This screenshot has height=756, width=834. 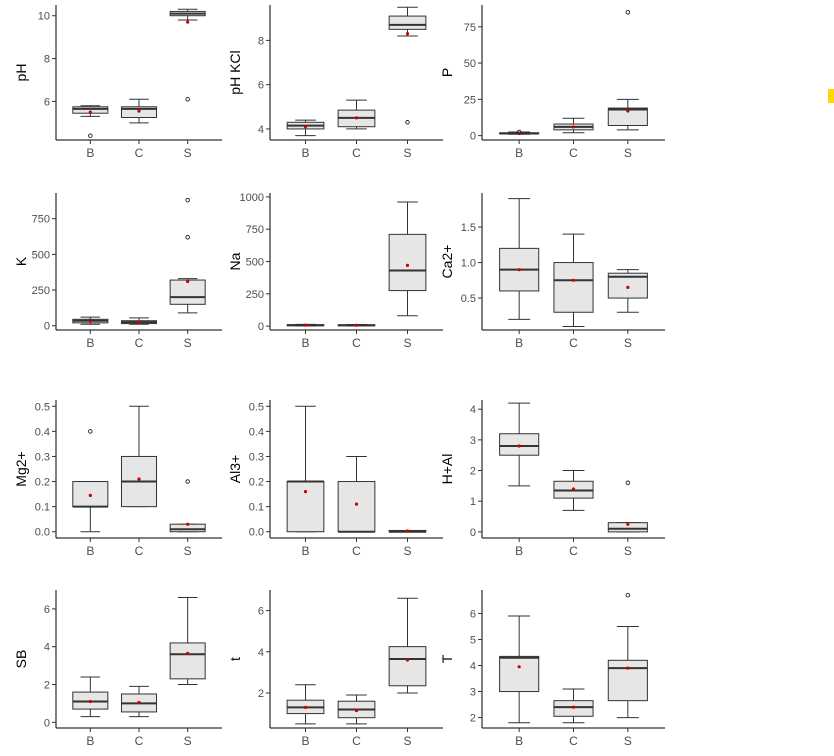 What do you see at coordinates (42, 432) in the screenshot?
I see `y-tick-label: 0.4` at bounding box center [42, 432].